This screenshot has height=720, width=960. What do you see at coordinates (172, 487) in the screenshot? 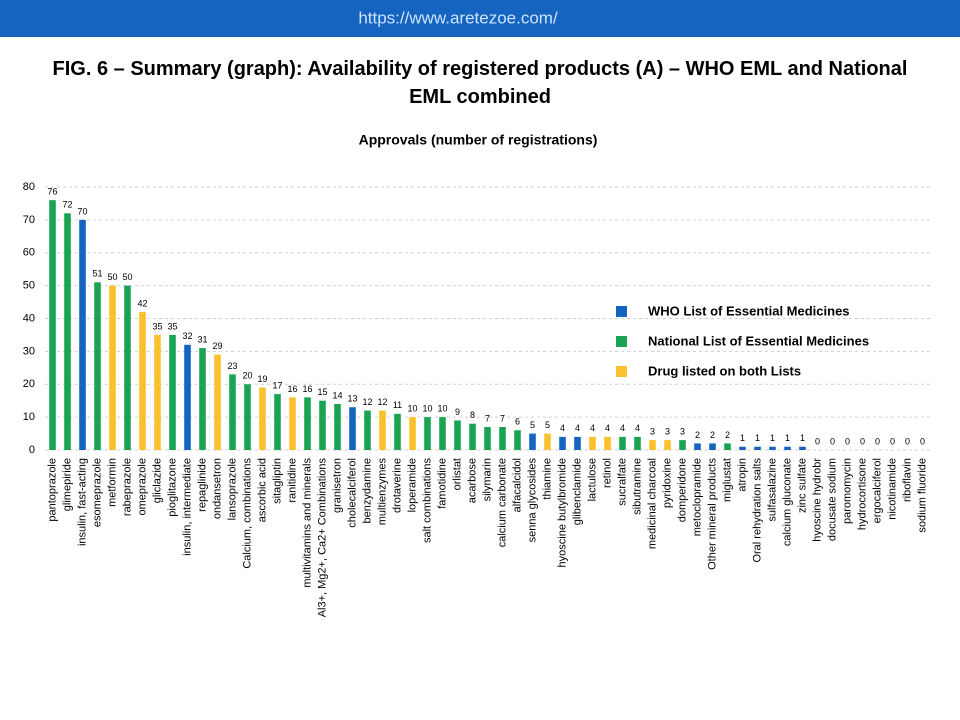
I see `x-tick-label: pioglitazone` at bounding box center [172, 487].